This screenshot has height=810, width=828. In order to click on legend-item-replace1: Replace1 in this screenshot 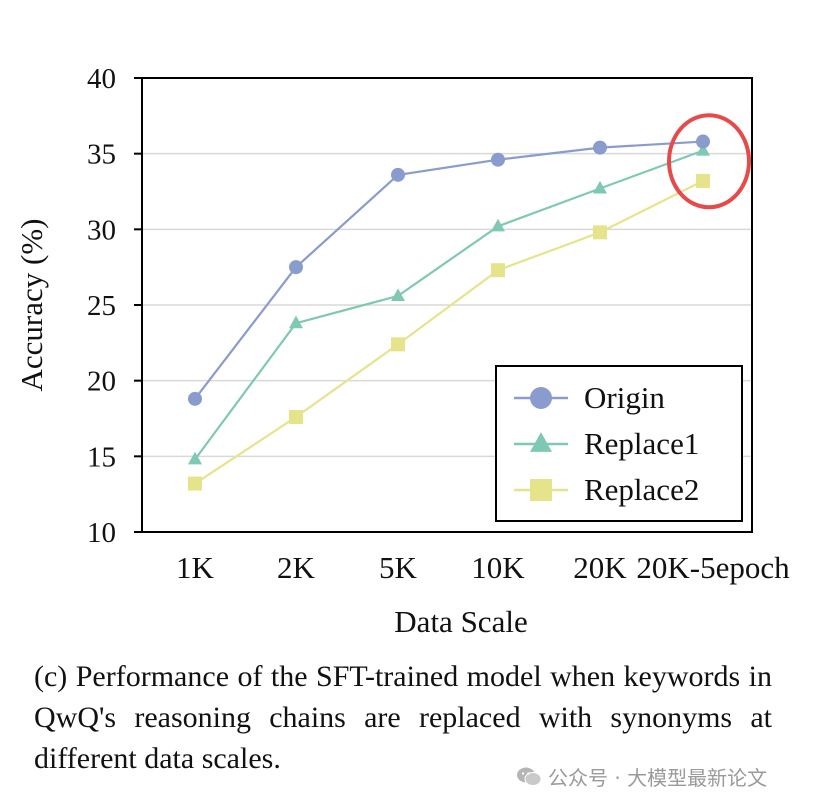, I will do `click(606, 443)`.